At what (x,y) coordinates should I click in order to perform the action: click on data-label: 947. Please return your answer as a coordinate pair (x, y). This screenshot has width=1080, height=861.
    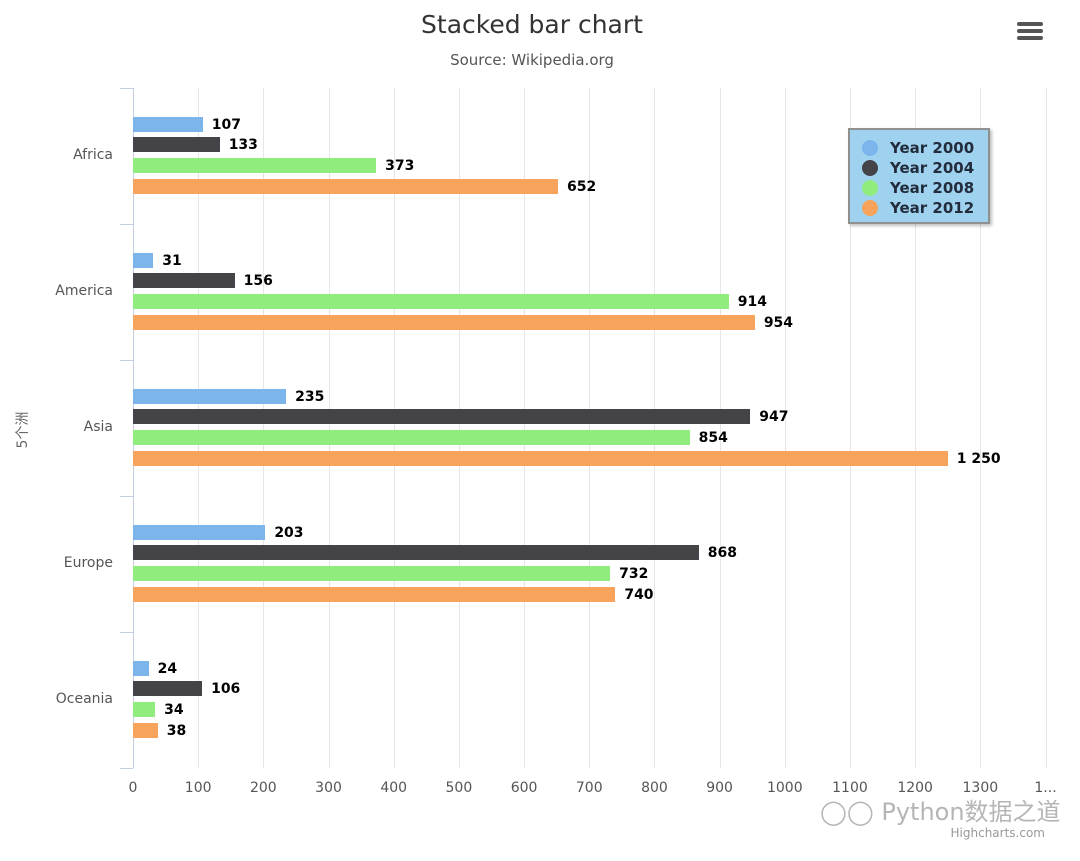
    Looking at the image, I should click on (774, 417).